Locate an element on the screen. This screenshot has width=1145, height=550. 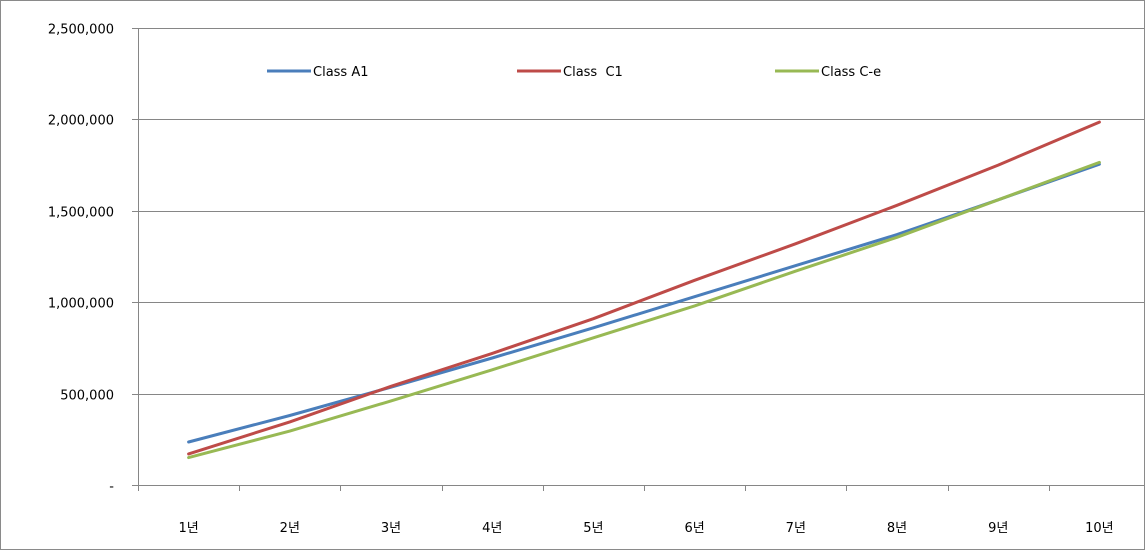
x-tick-label-1: 2년 is located at coordinates (290, 528).